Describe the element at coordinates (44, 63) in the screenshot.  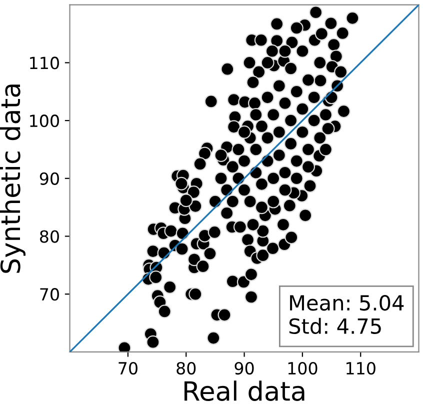
I see `y-tick-label: 110` at that location.